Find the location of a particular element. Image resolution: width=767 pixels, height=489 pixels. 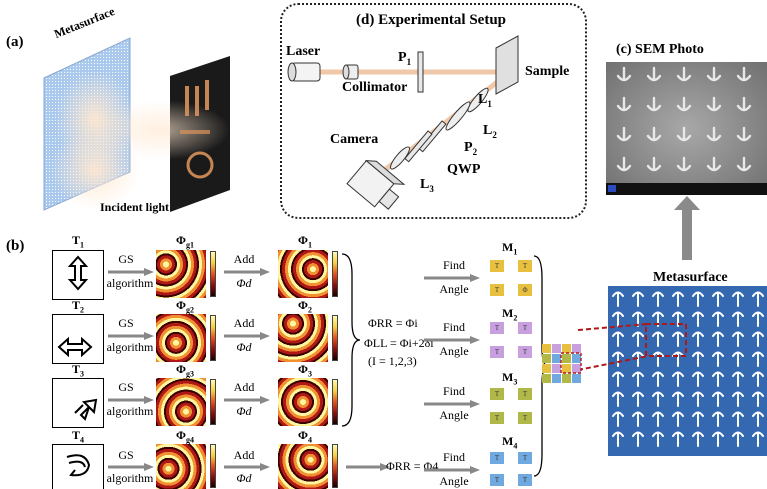

add-label-4: Add is located at coordinates (244, 455).